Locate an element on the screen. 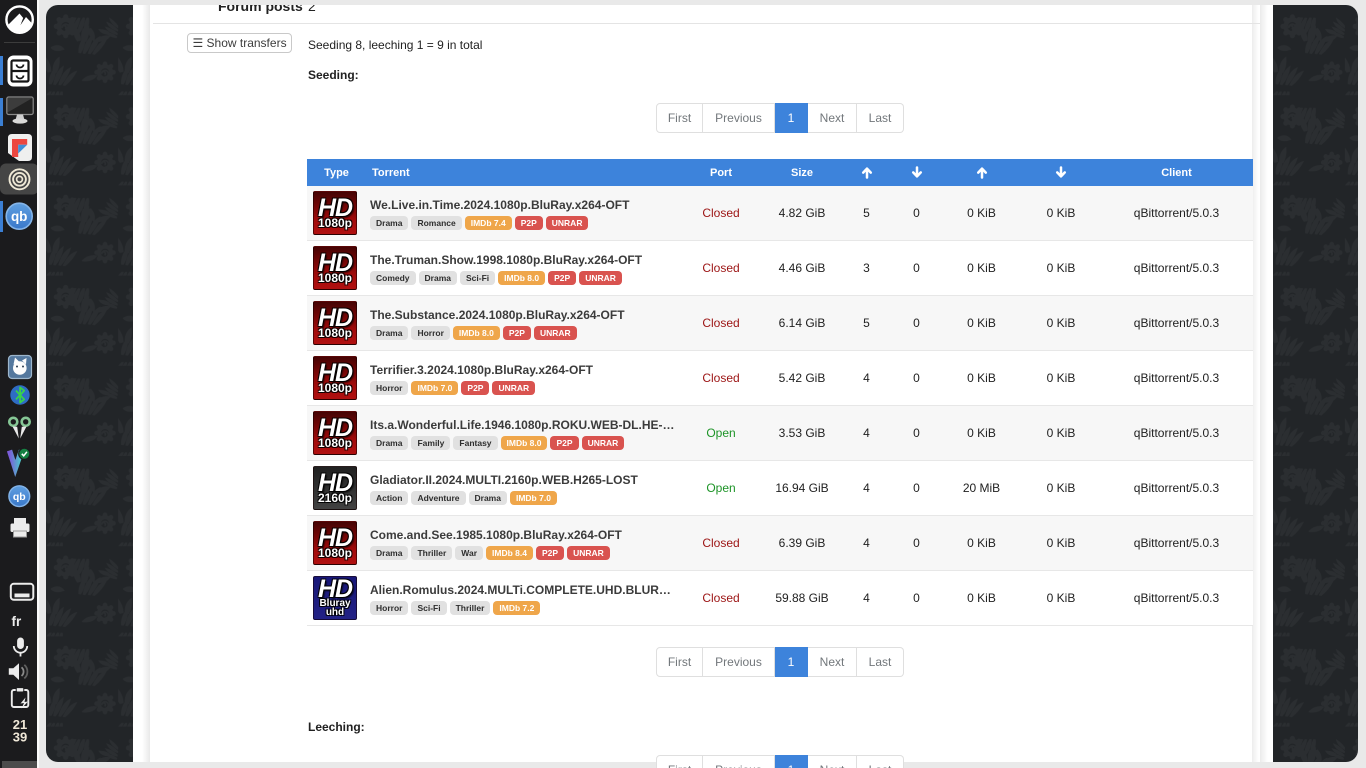  svg-text: 21 is located at coordinates (20, 724).